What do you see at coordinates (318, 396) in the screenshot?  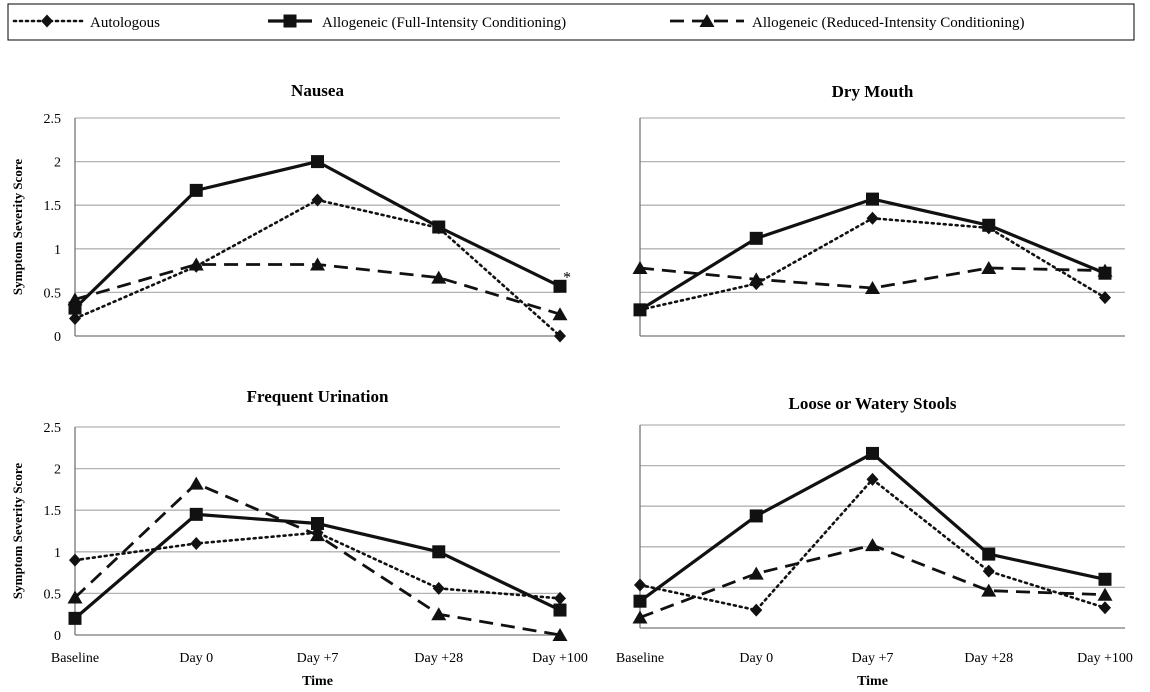 I see `panel-title: Frequent Urination` at bounding box center [318, 396].